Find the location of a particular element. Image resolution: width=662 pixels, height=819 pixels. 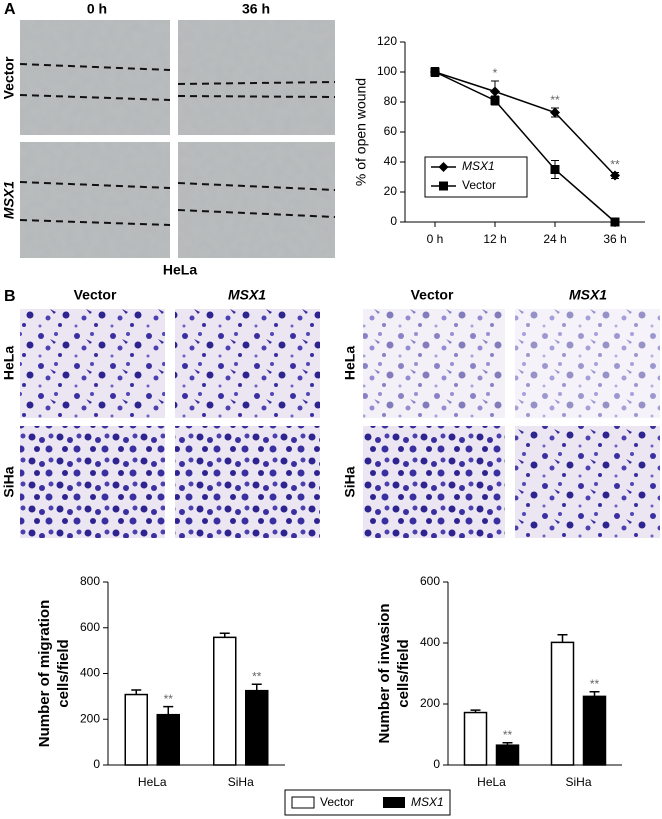

significance: * is located at coordinates (495, 73).